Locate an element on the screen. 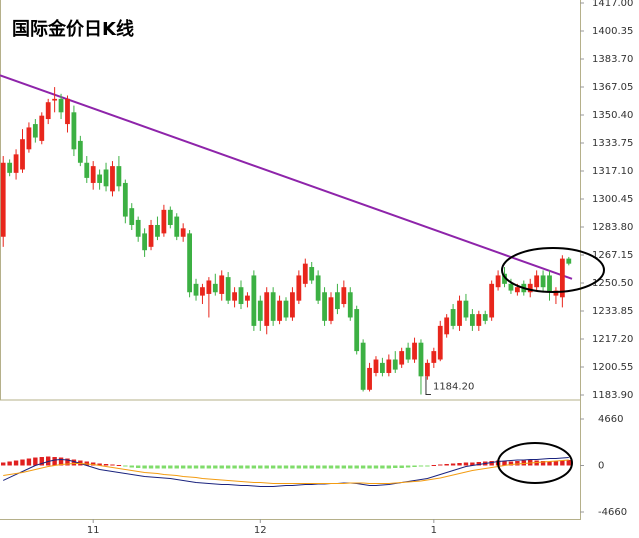 This screenshot has width=639, height=538. macd-line is located at coordinates (286, 472).